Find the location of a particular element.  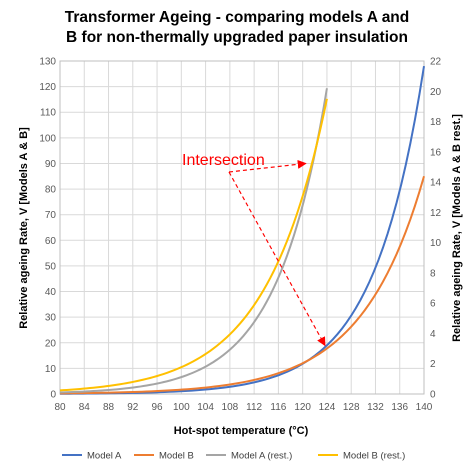

legend-label-2: Model B is located at coordinates (176, 456).